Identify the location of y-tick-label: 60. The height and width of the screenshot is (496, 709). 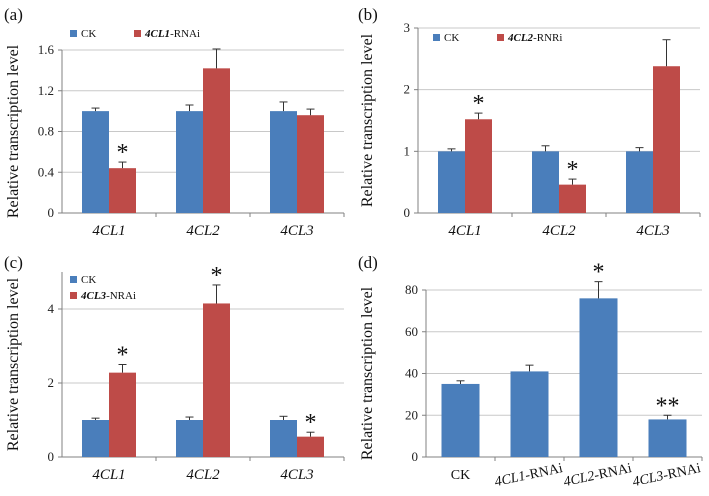
(411, 331).